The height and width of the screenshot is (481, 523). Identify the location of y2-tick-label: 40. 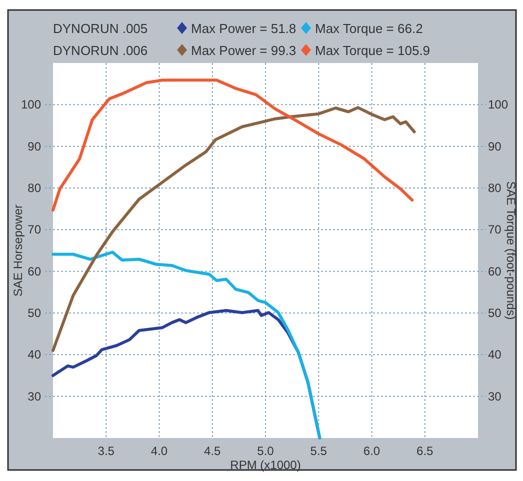
(495, 355).